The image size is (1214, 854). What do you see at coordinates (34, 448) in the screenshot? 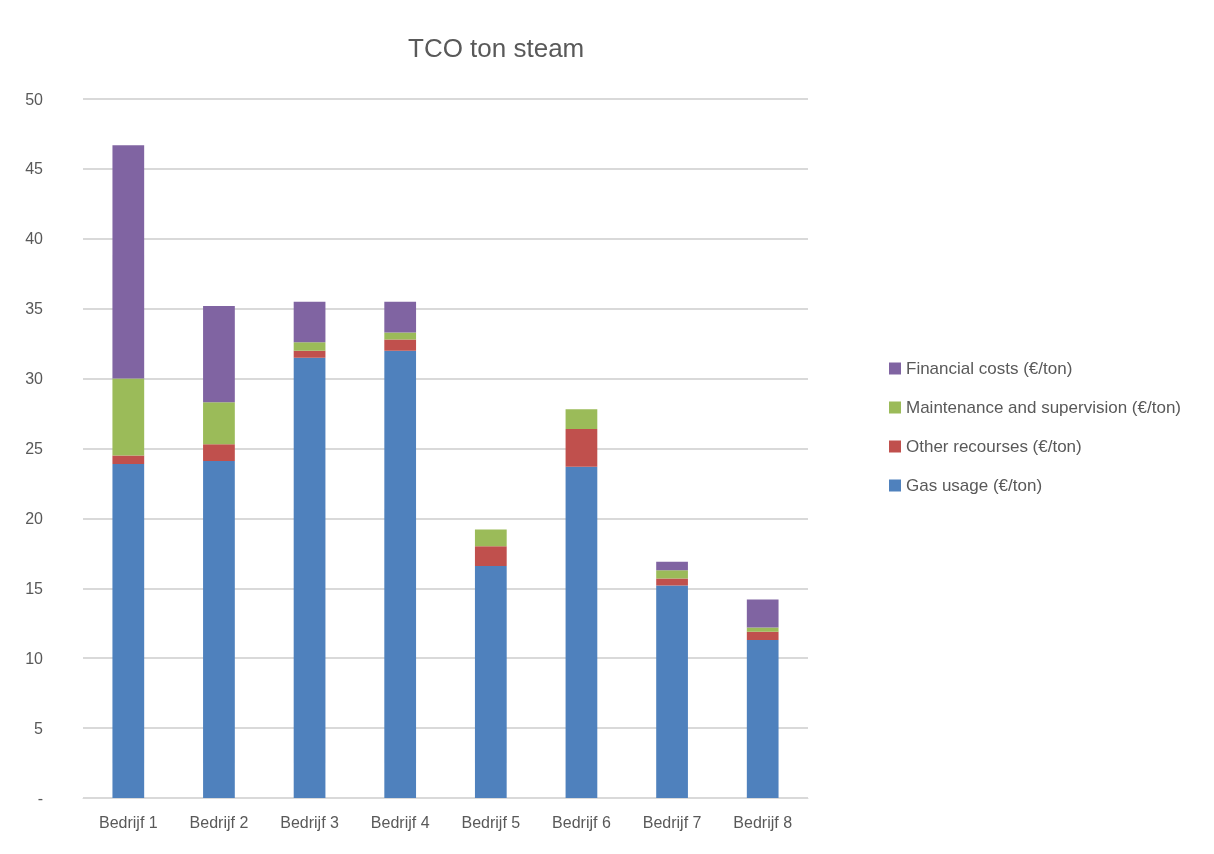
I see `y-tick-label: 25` at bounding box center [34, 448].